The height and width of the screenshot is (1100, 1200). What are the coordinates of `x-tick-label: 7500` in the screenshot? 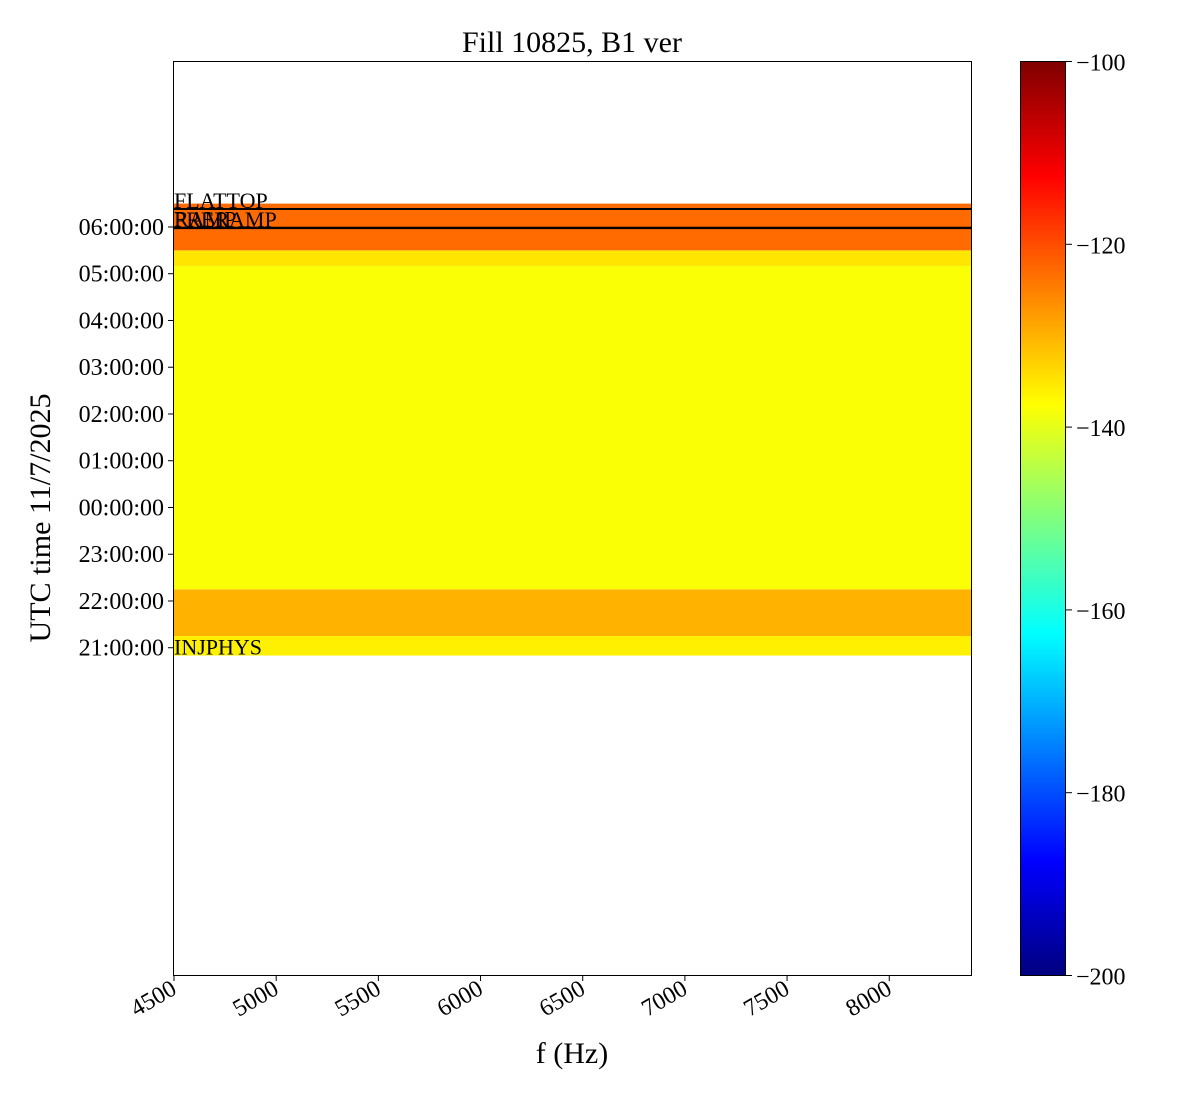 It's located at (767, 999).